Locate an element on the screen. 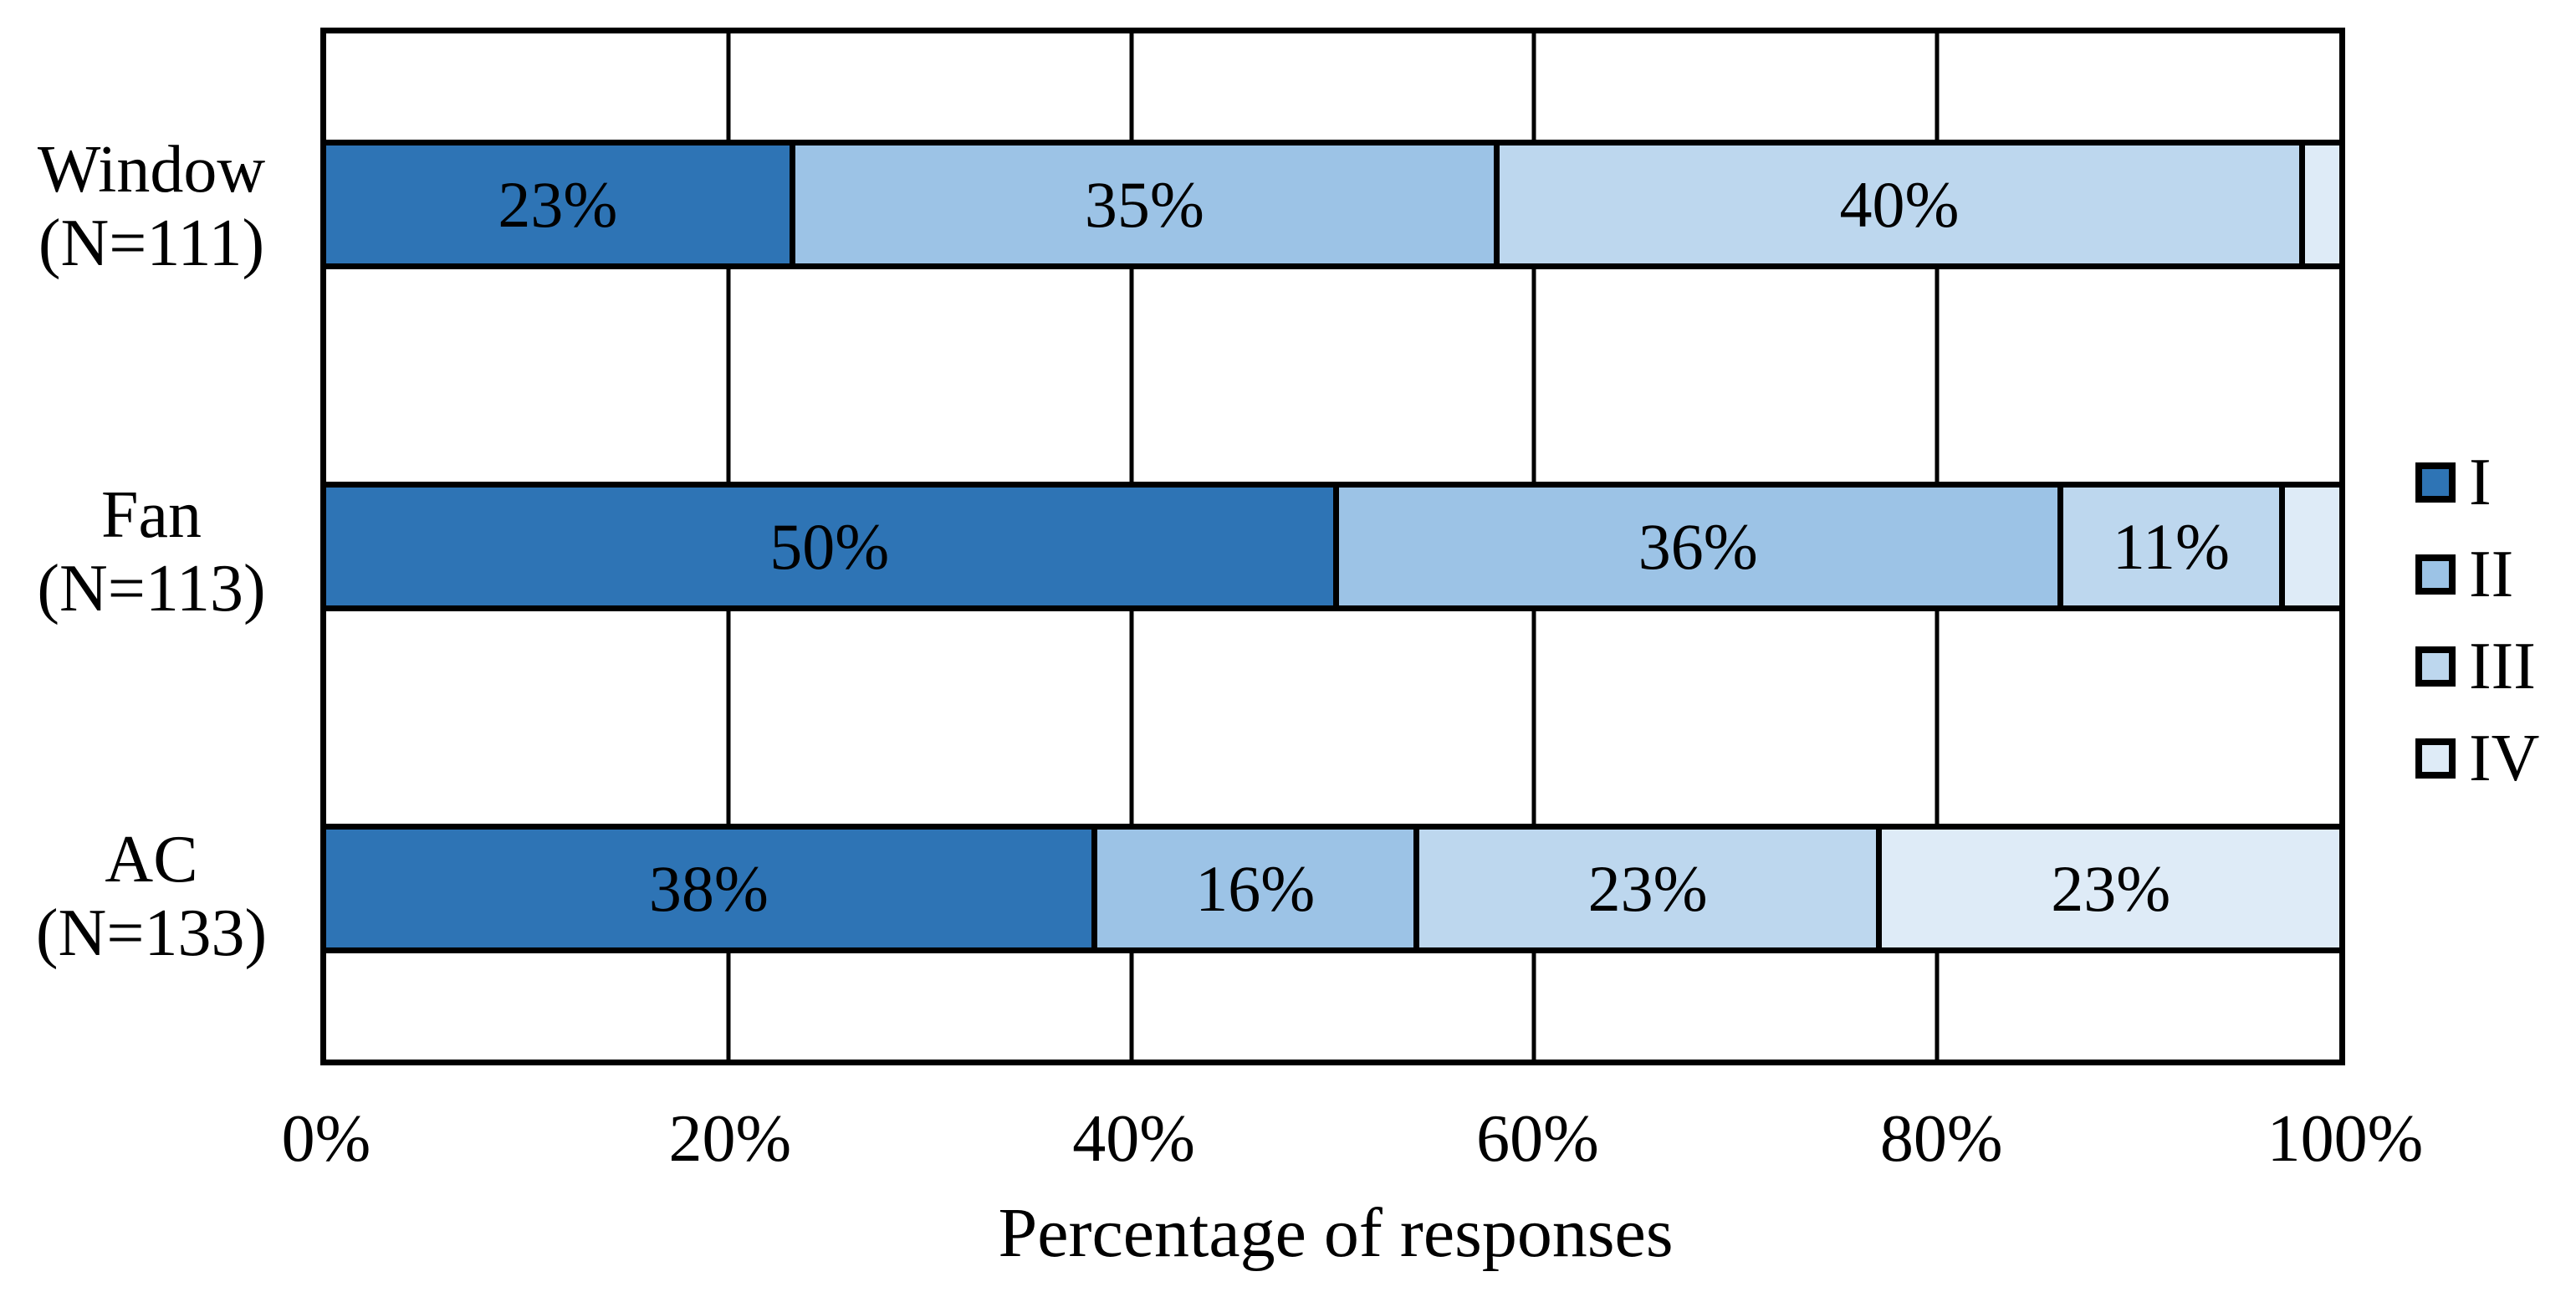  bar-segment: 40% is located at coordinates (1896, 204).